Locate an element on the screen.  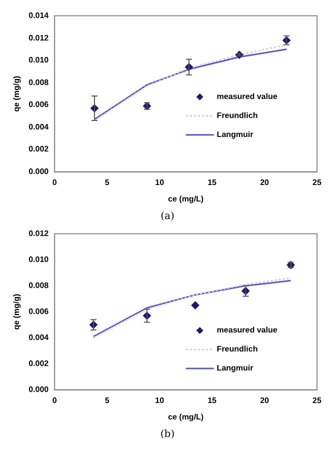
point is located at coordinates (195, 305).